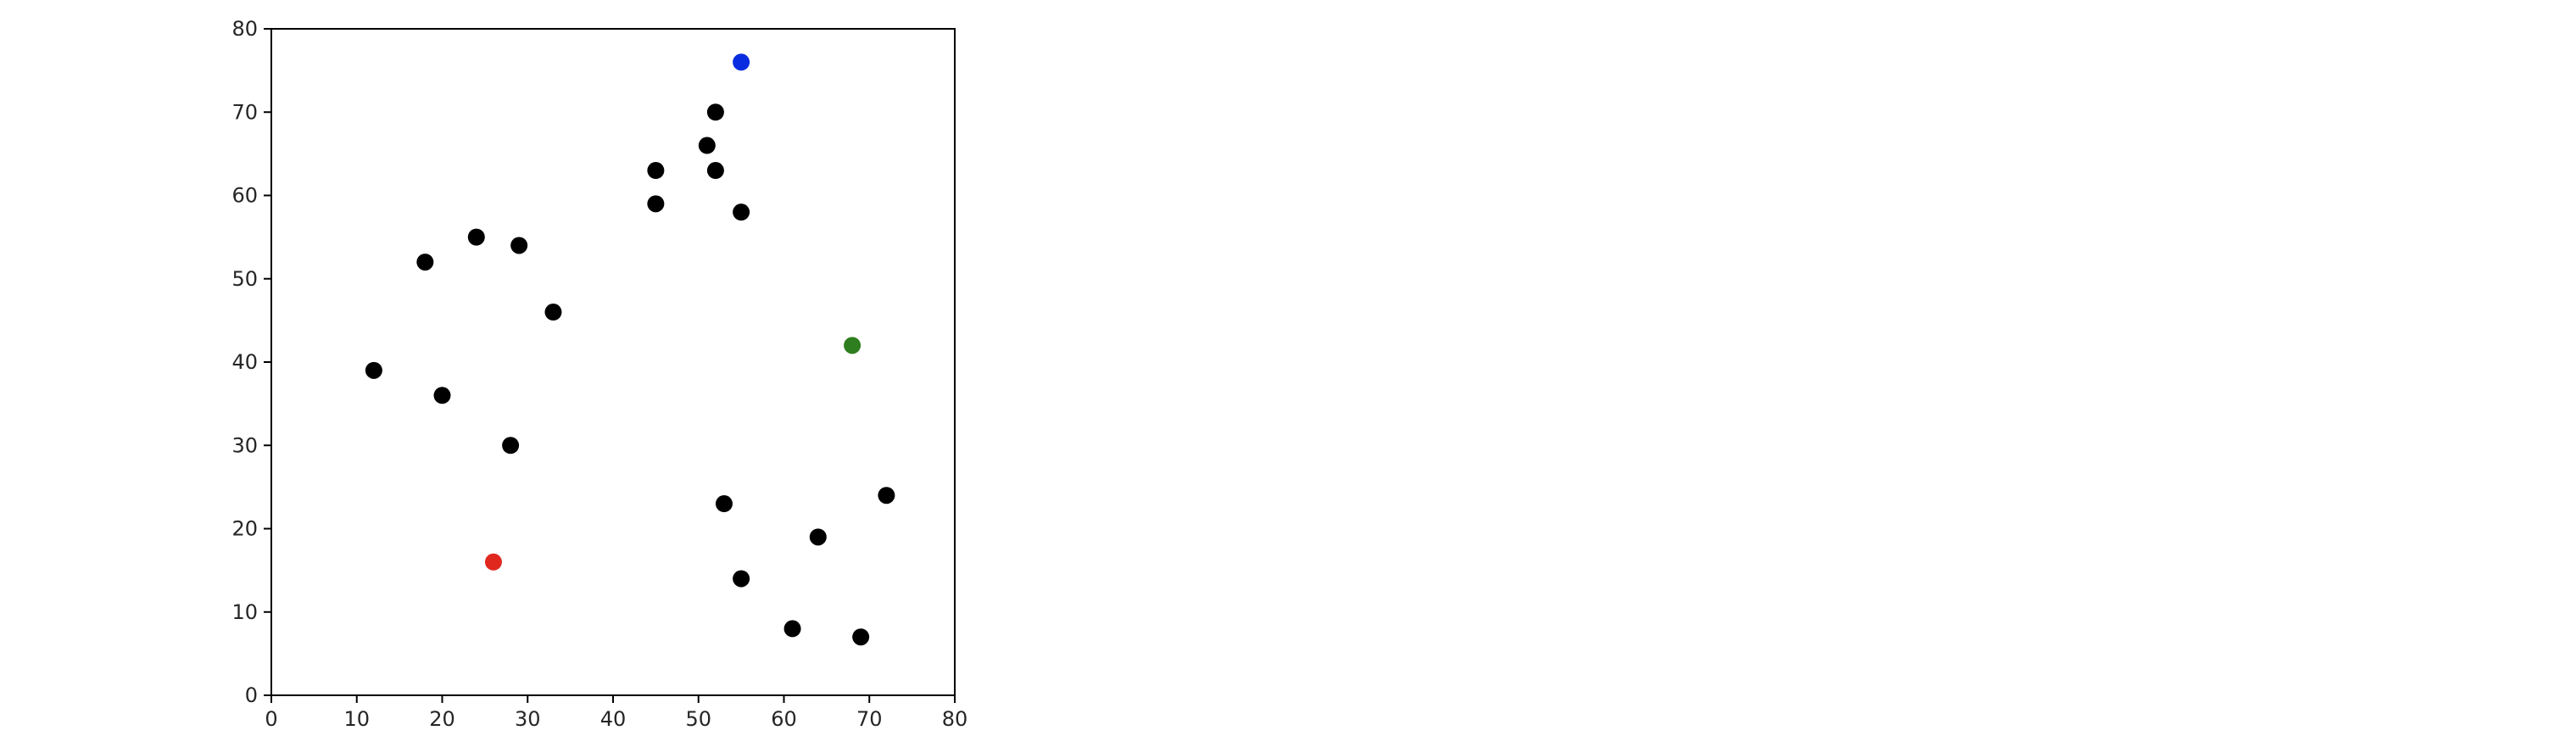  Describe the element at coordinates (869, 719) in the screenshot. I see `x-tick-label: 70` at that location.